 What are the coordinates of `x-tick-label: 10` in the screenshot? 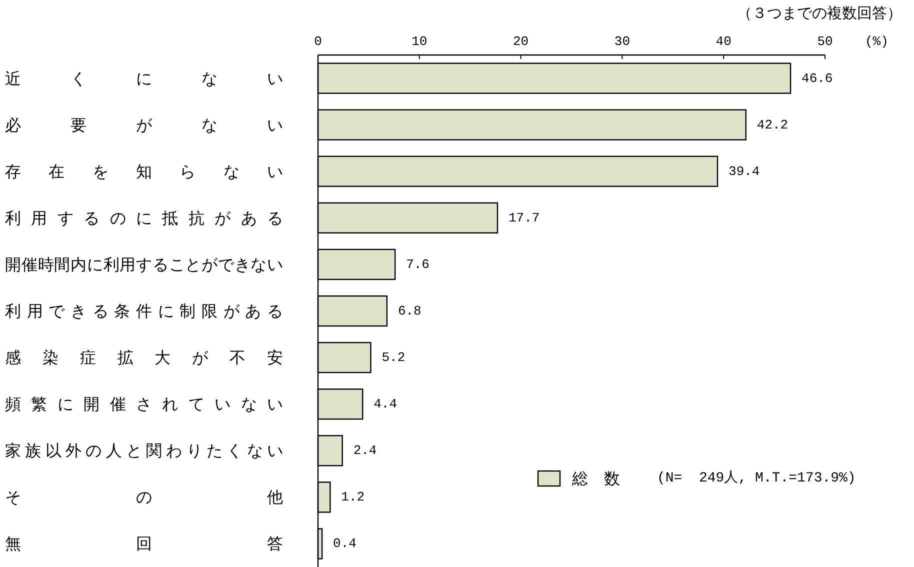 It's located at (420, 41).